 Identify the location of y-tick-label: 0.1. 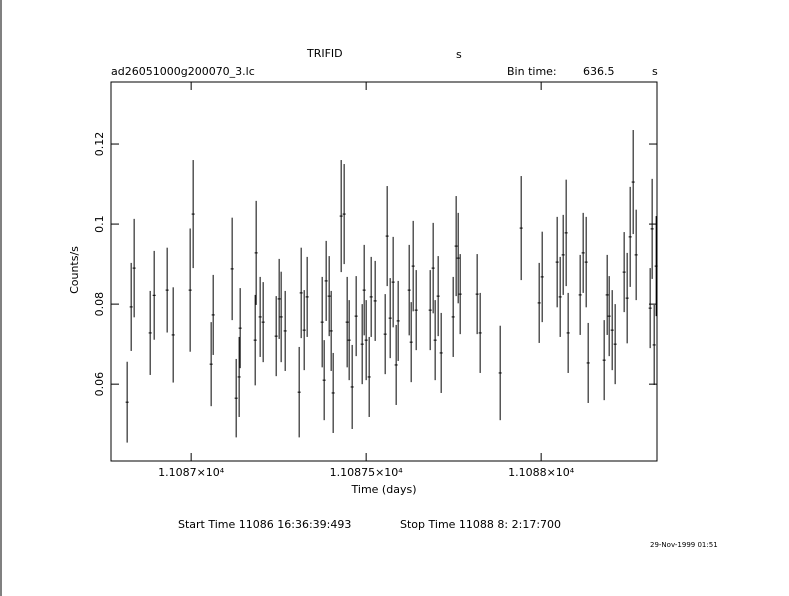
(99, 224).